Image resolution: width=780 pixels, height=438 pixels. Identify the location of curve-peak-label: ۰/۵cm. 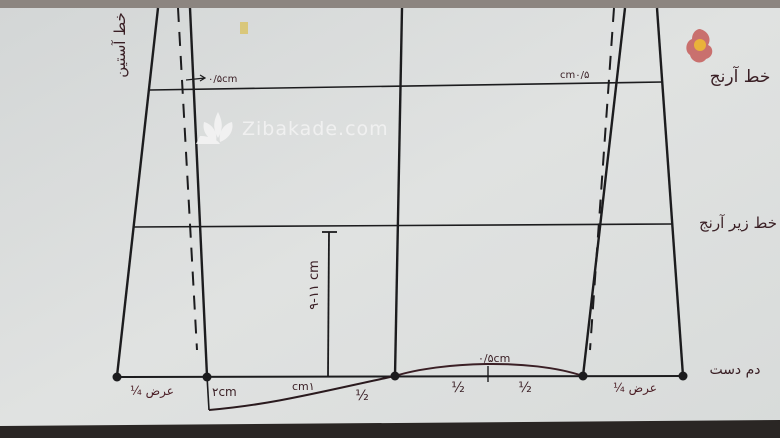
(494, 358).